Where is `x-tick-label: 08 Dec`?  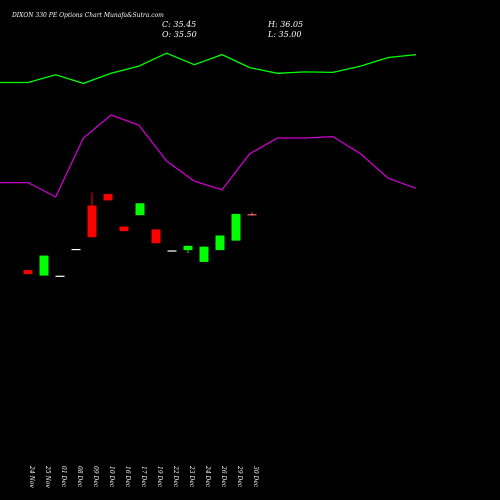 x-tick-label: 08 Dec is located at coordinates (79, 477).